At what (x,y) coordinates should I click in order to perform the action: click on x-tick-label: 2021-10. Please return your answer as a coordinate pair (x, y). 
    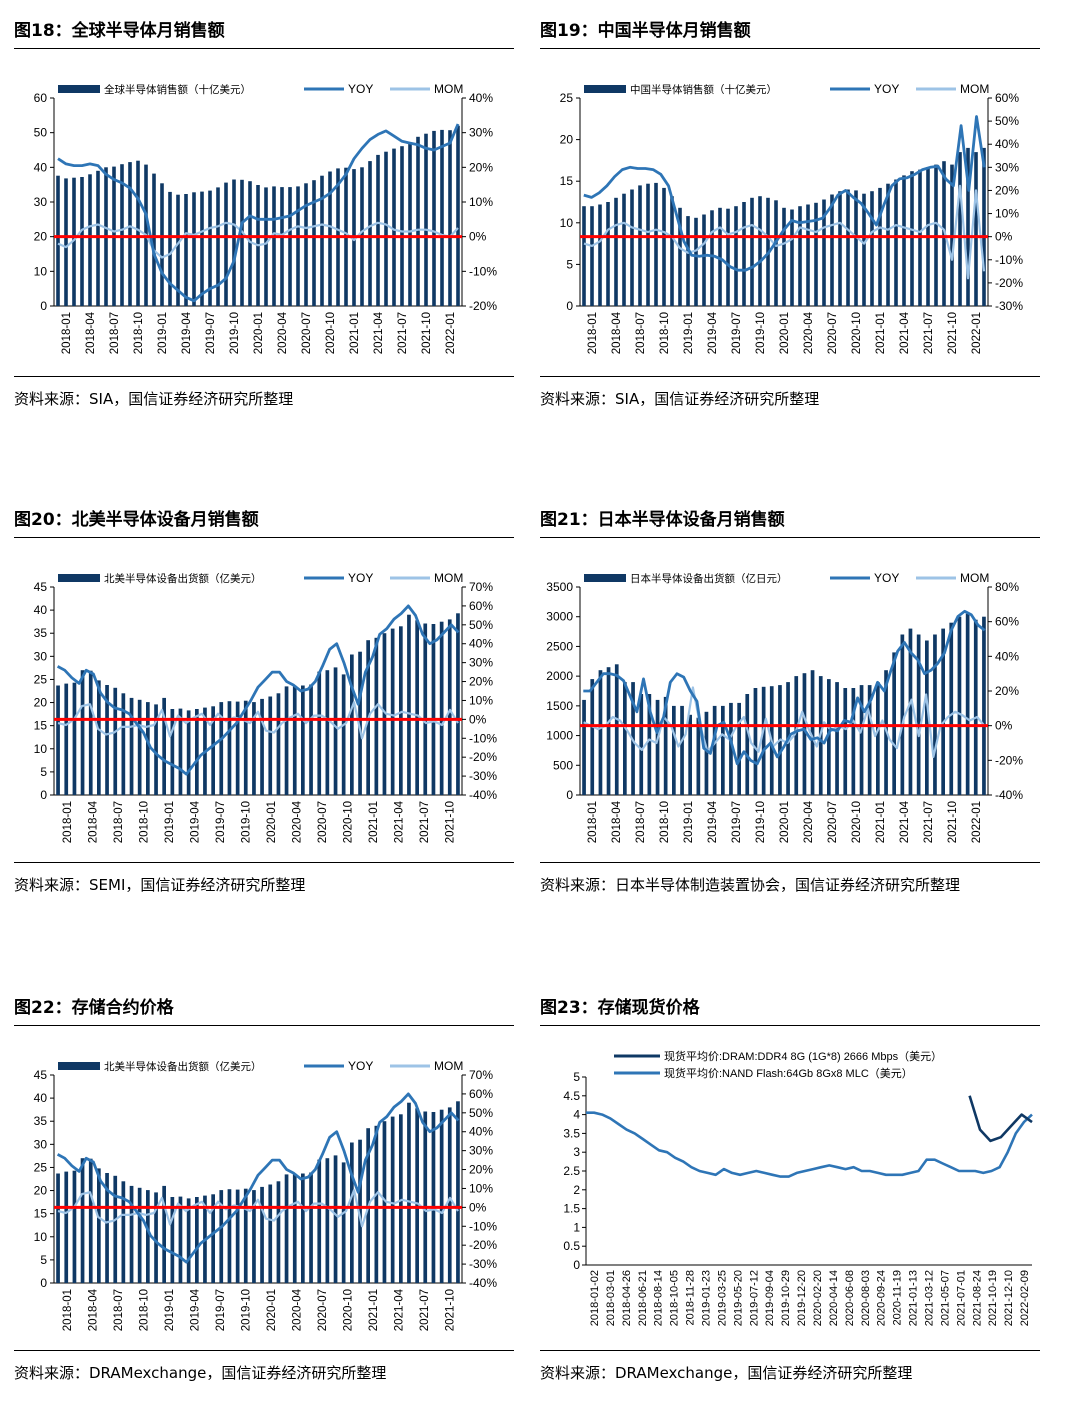
    Looking at the image, I should click on (450, 1310).